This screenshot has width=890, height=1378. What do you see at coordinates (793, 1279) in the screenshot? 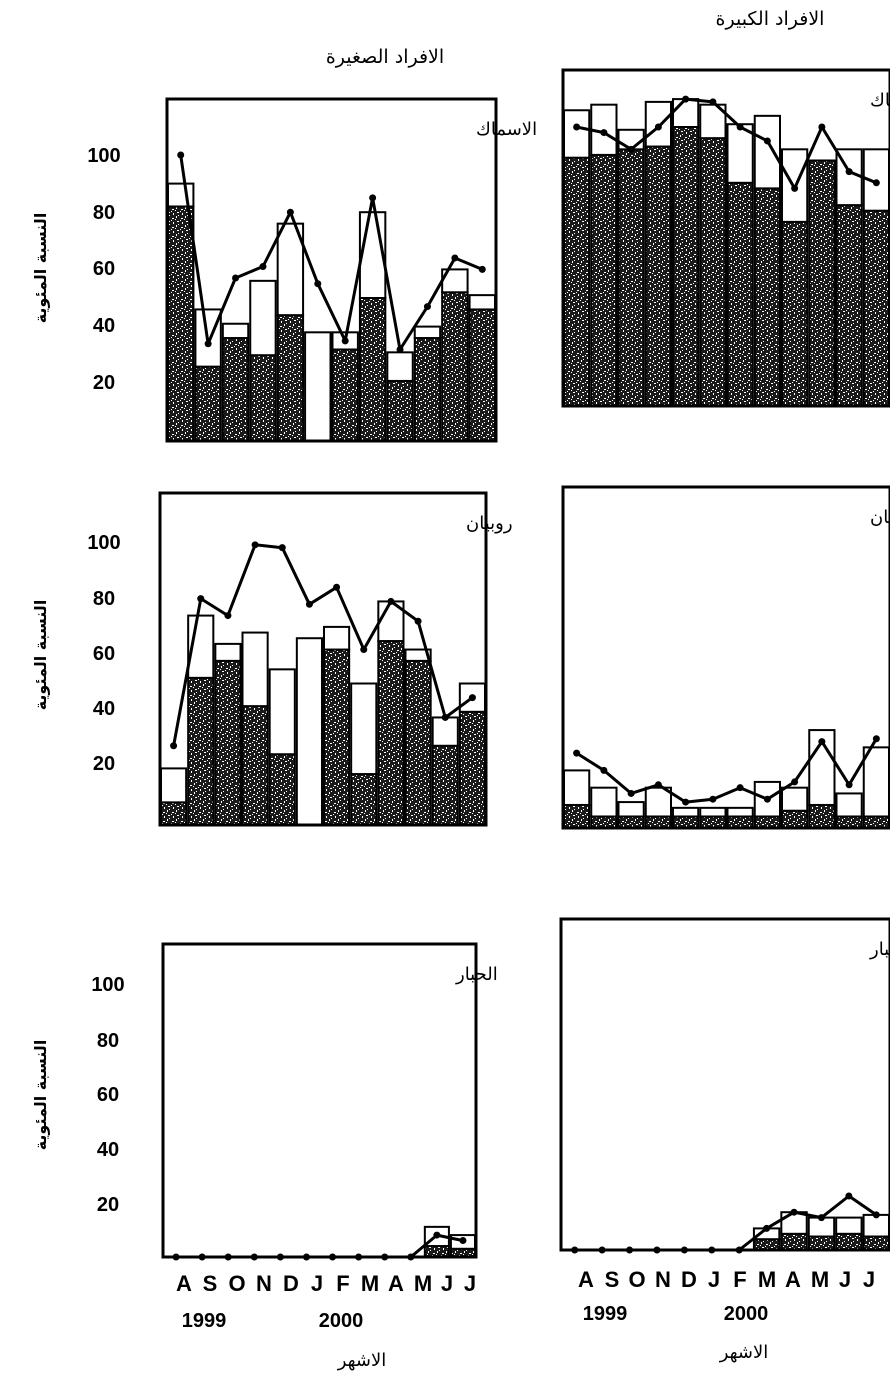
I see `month-label: A` at bounding box center [793, 1279].